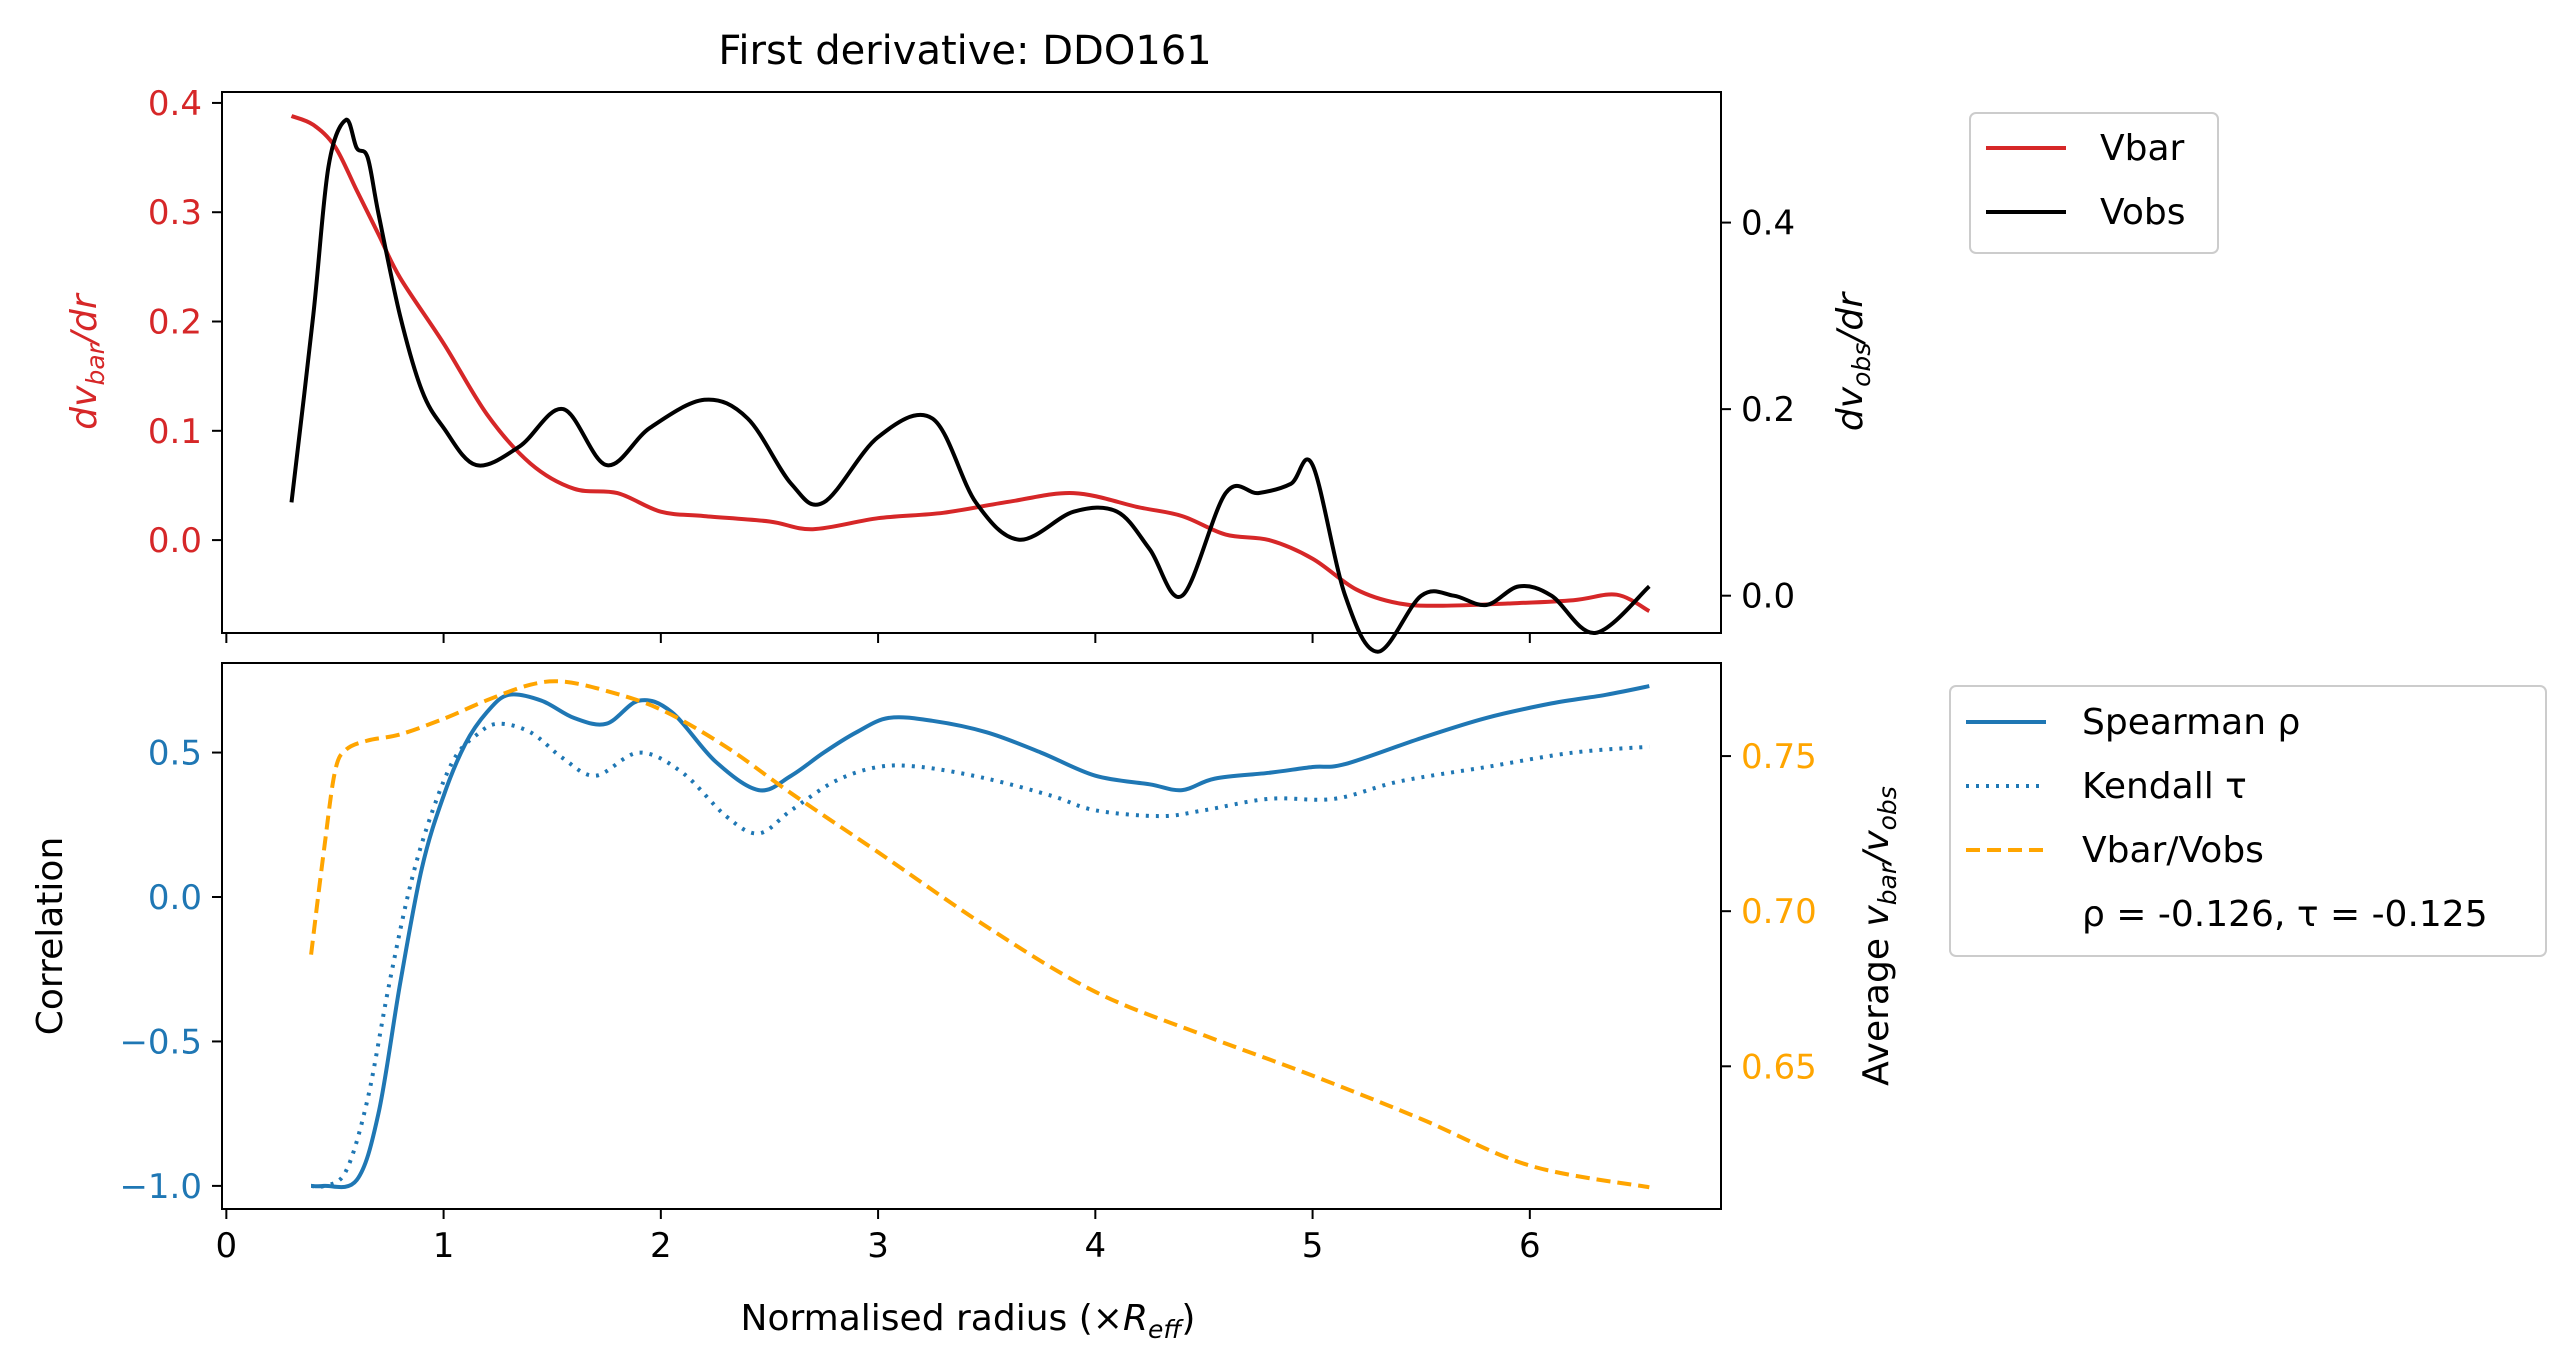  Describe the element at coordinates (175, 323) in the screenshot. I see `left-tick-label: 0.2` at that location.